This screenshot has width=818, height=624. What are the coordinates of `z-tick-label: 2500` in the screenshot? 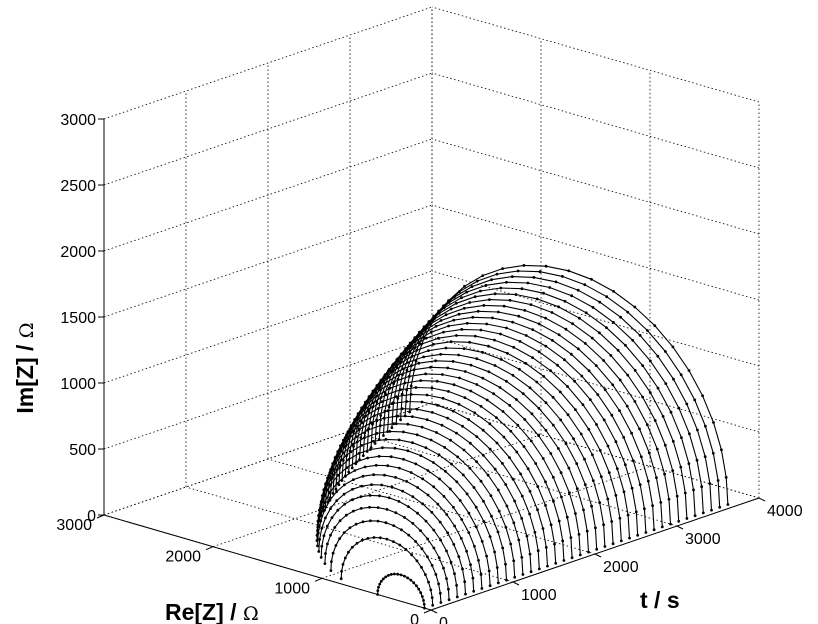 It's located at (78, 186).